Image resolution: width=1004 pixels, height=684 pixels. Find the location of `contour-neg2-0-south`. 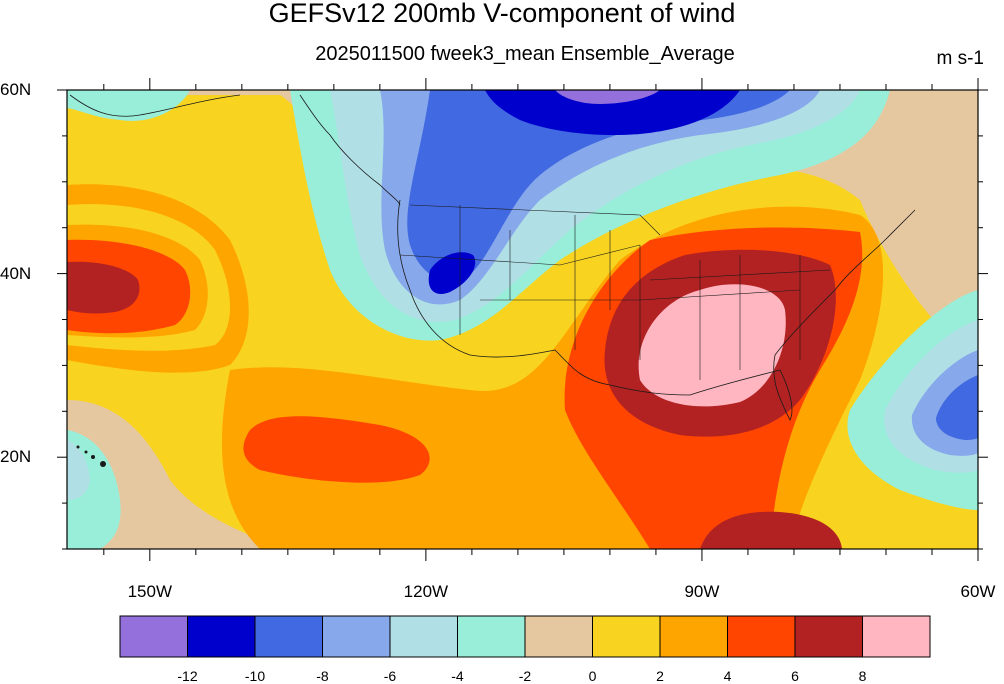

contour-neg2-0-south is located at coordinates (178, 474).